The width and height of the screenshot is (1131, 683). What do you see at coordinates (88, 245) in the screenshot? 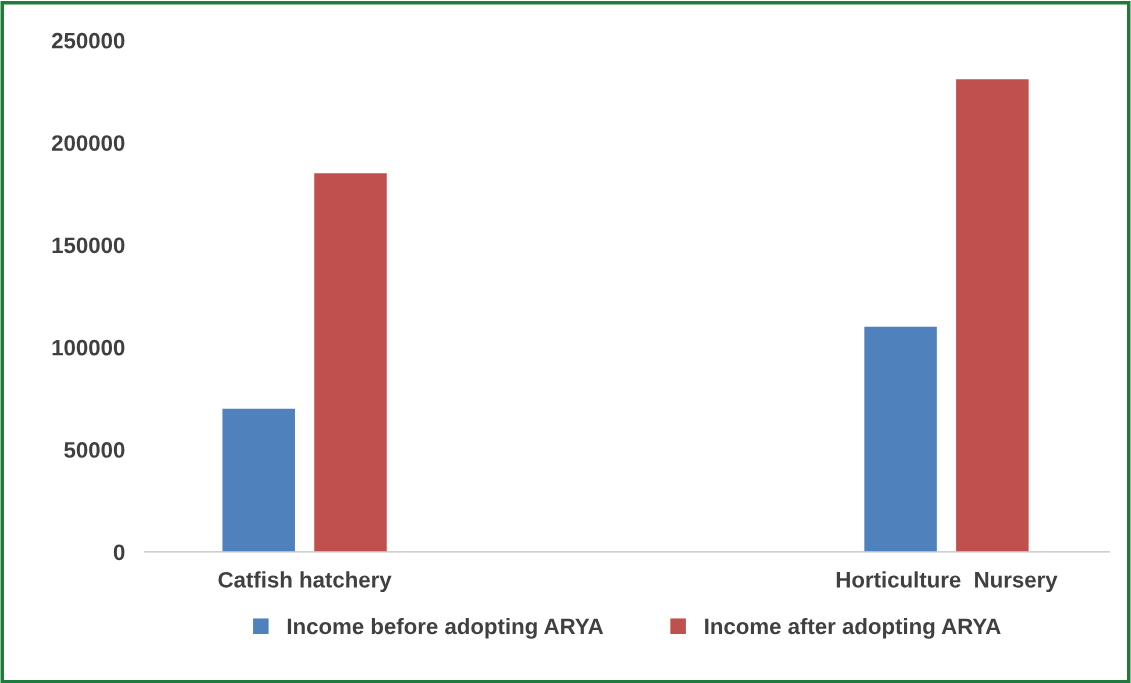
I see `y-tick-label: 150000` at bounding box center [88, 245].